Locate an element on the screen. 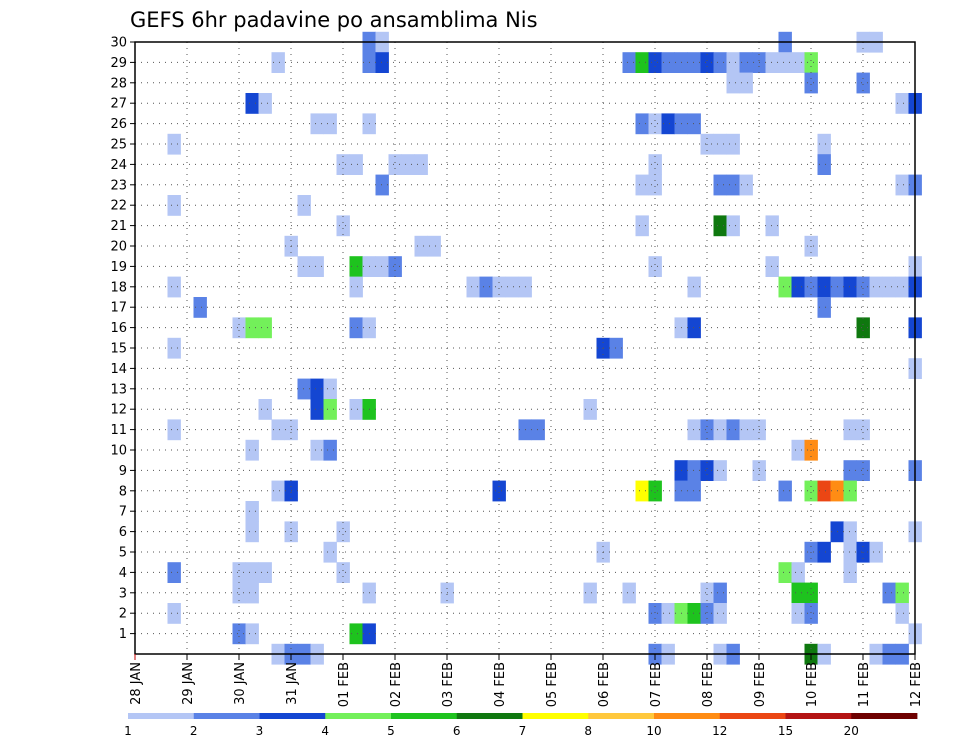 This screenshot has width=960, height=742. y-tick-label: 5 is located at coordinates (123, 553).